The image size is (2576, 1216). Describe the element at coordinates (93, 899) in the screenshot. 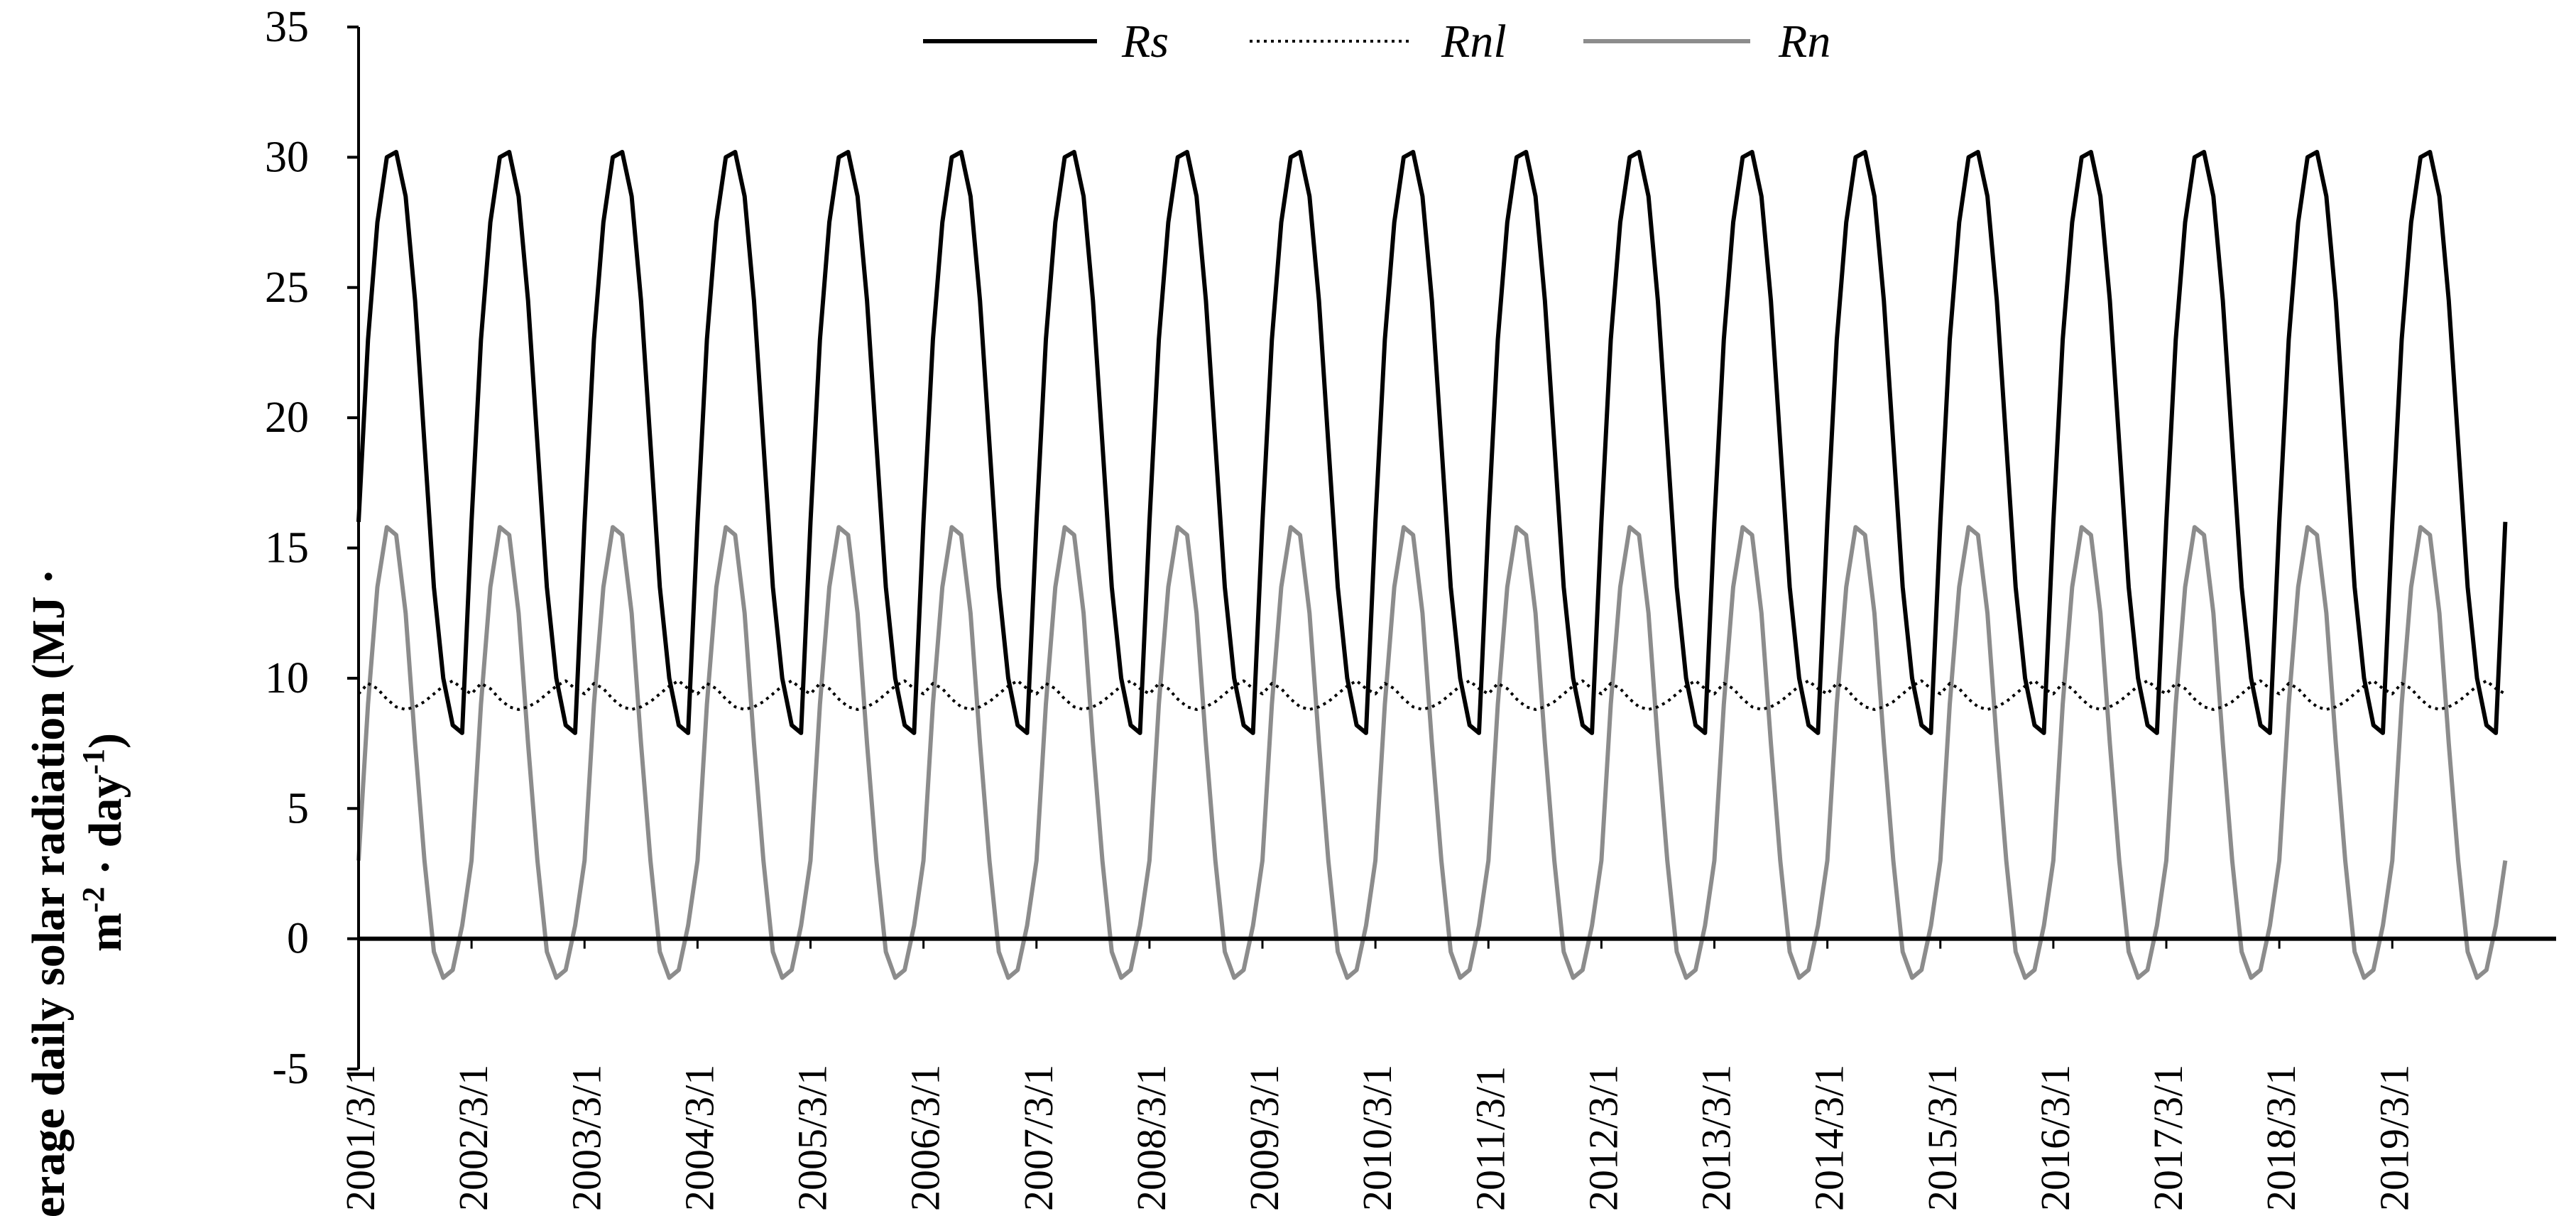

I see `y-axis-label-exp1: -2` at that location.